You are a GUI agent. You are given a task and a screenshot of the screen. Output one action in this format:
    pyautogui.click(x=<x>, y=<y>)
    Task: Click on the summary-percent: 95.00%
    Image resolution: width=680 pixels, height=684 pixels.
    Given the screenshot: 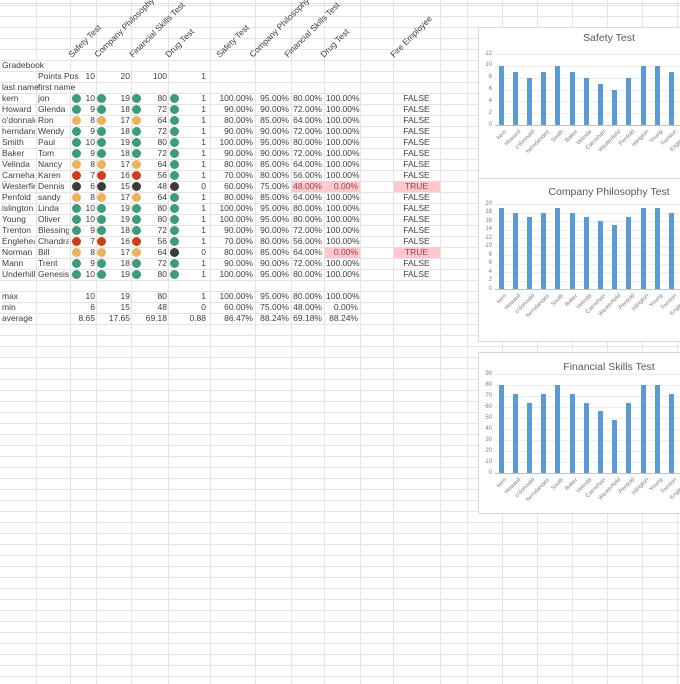 What is the action you would take?
    pyautogui.click(x=274, y=296)
    